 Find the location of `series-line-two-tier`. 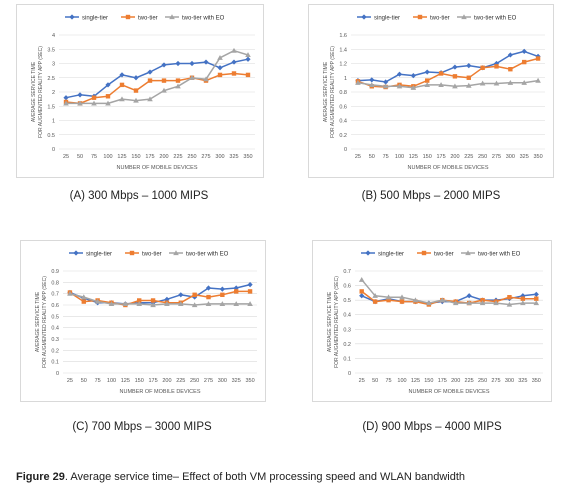

series-line-two-tier is located at coordinates (157, 88).